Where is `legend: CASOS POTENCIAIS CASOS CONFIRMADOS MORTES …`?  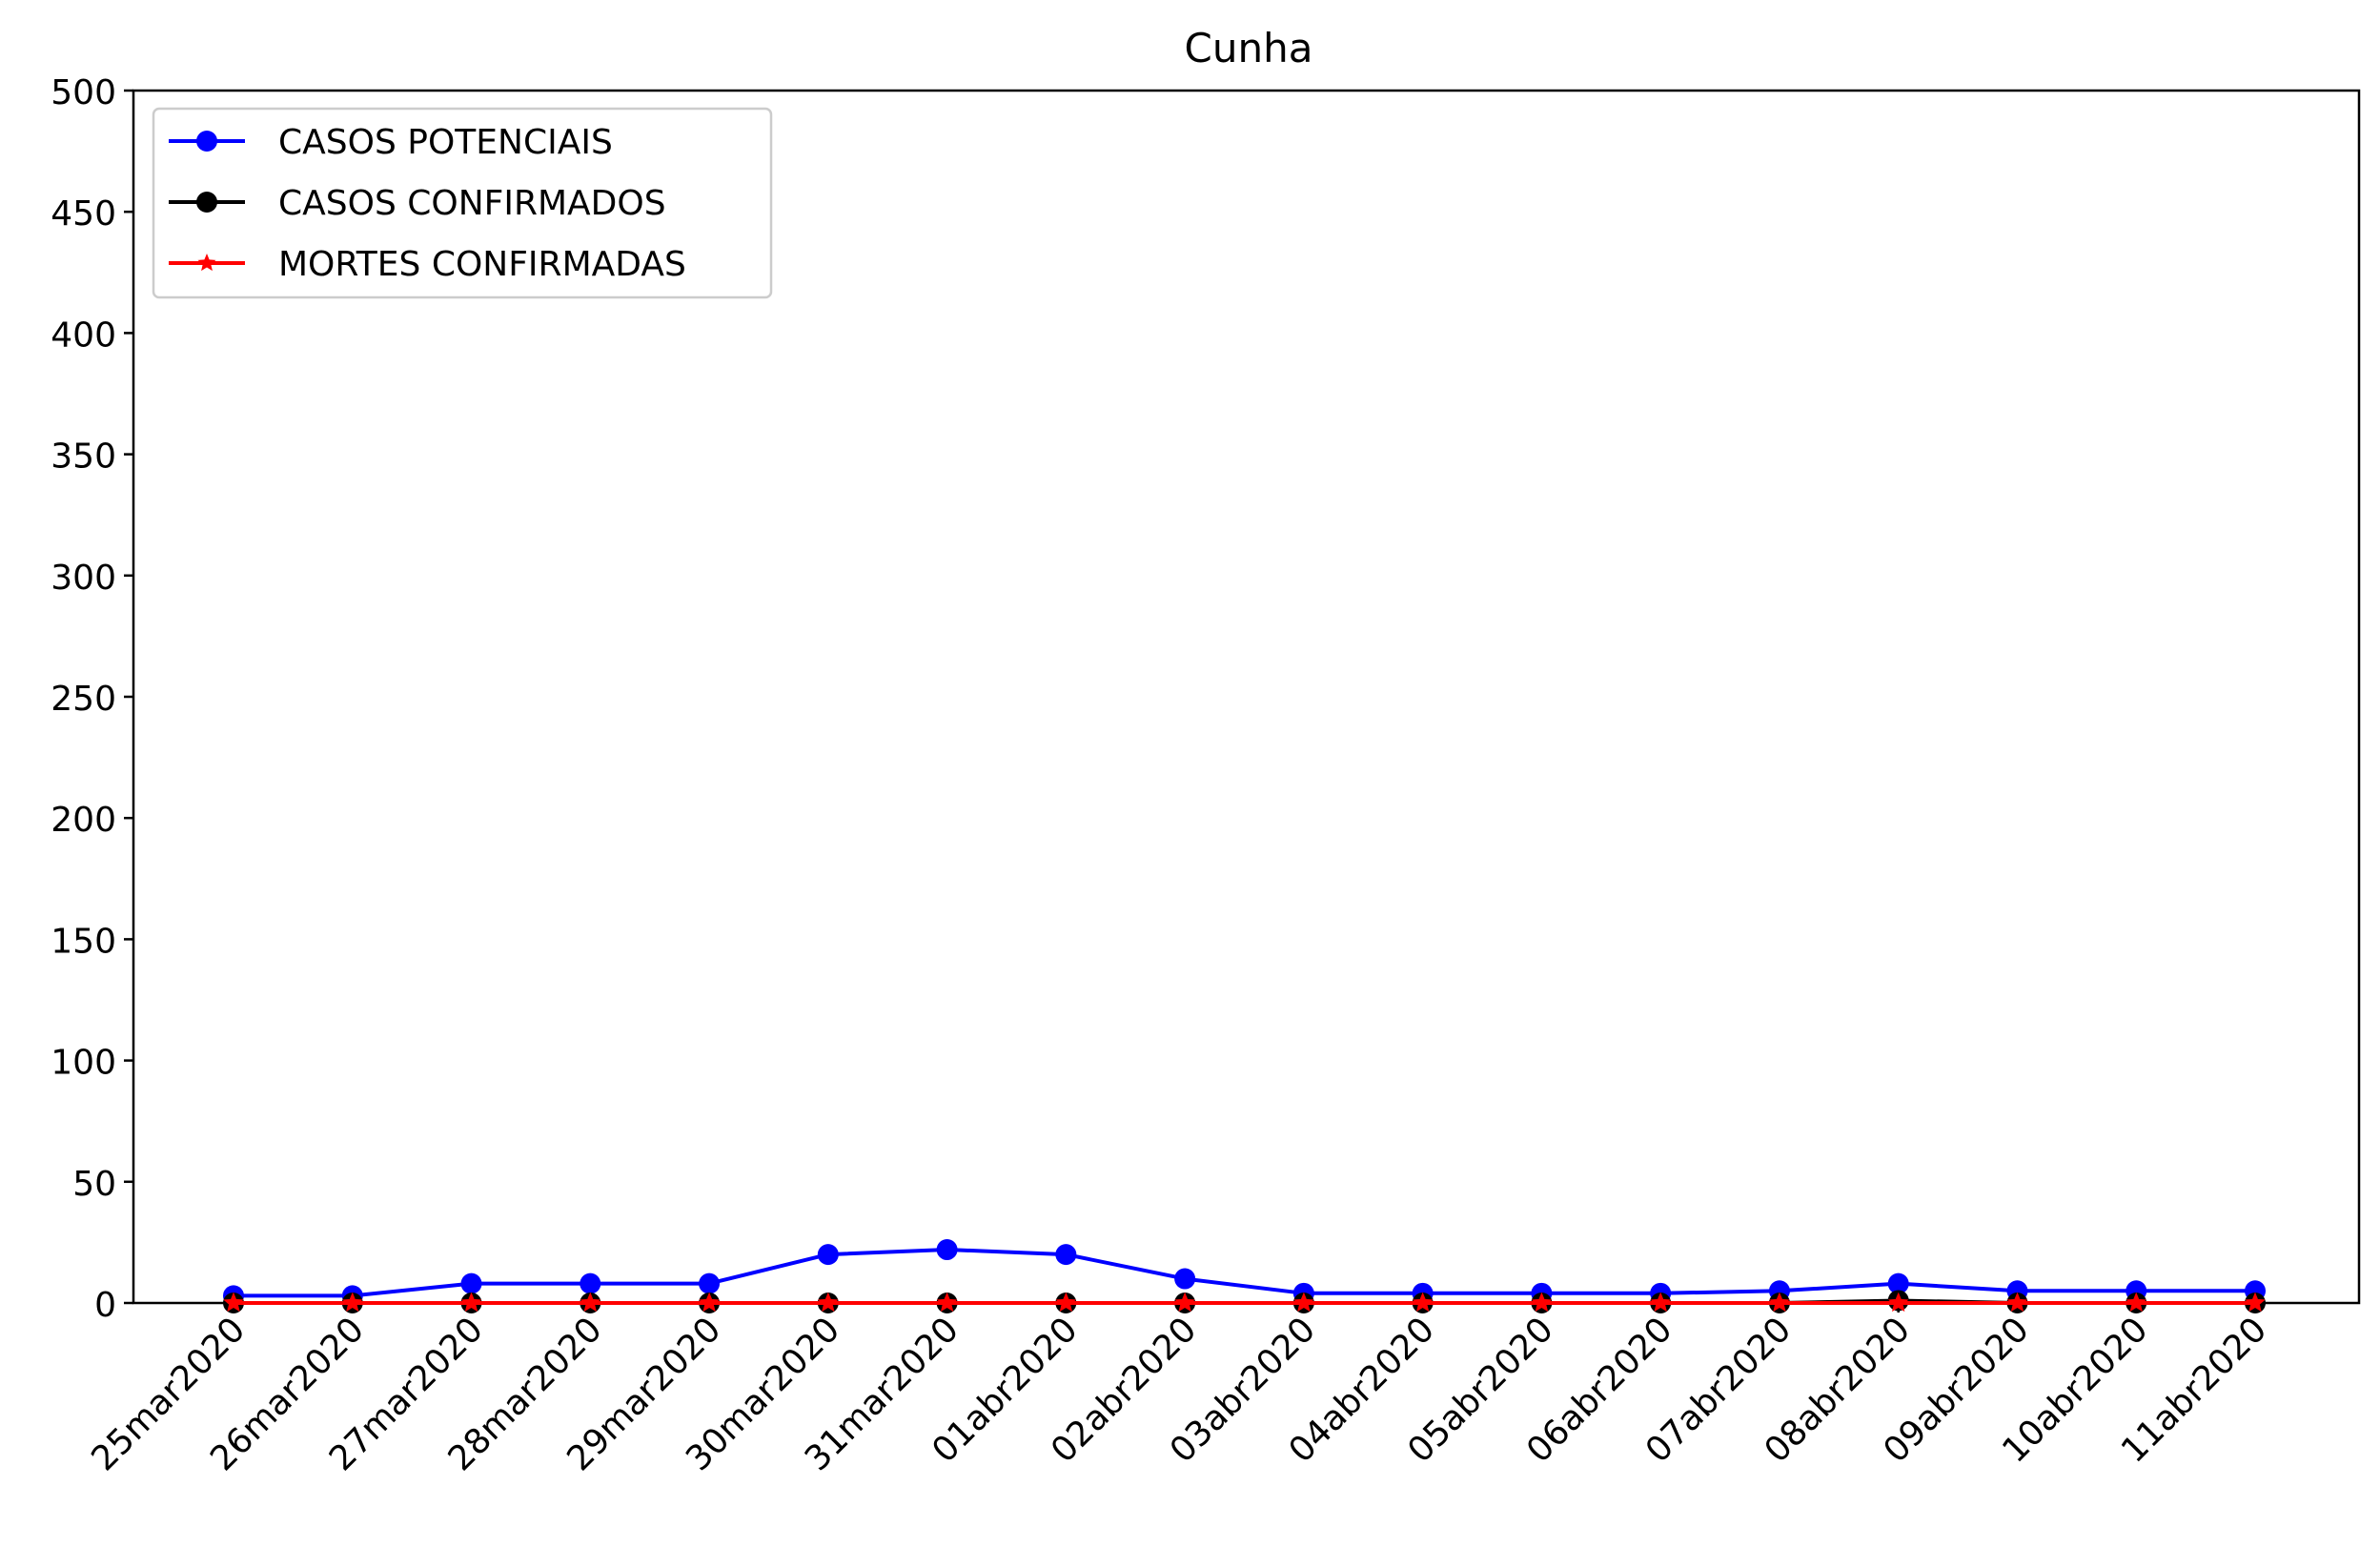
legend: CASOS POTENCIAIS CASOS CONFIRMADOS MORTES … is located at coordinates (463, 203).